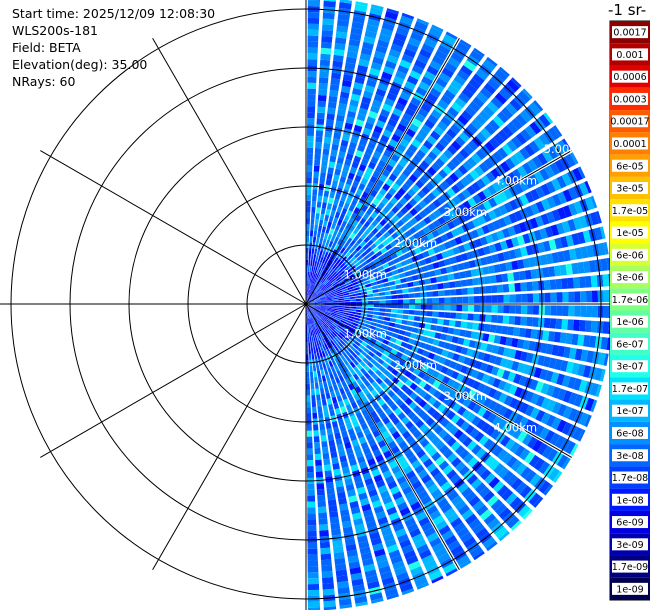 This screenshot has height=610, width=650. I want to click on colorbar-label: 1.7e-08, so click(630, 478).